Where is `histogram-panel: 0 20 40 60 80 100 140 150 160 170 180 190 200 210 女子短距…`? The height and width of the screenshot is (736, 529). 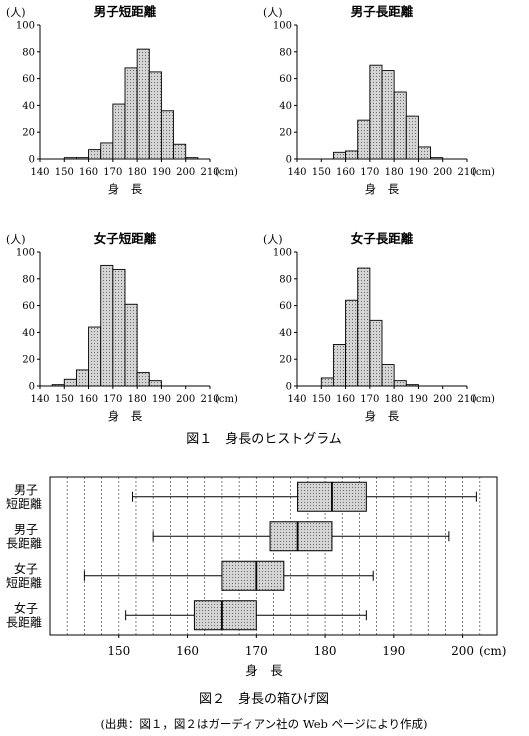 histogram-panel: 0 20 40 60 80 100 140 150 160 170 180 190 200 210 女子短距… is located at coordinates (122, 327).